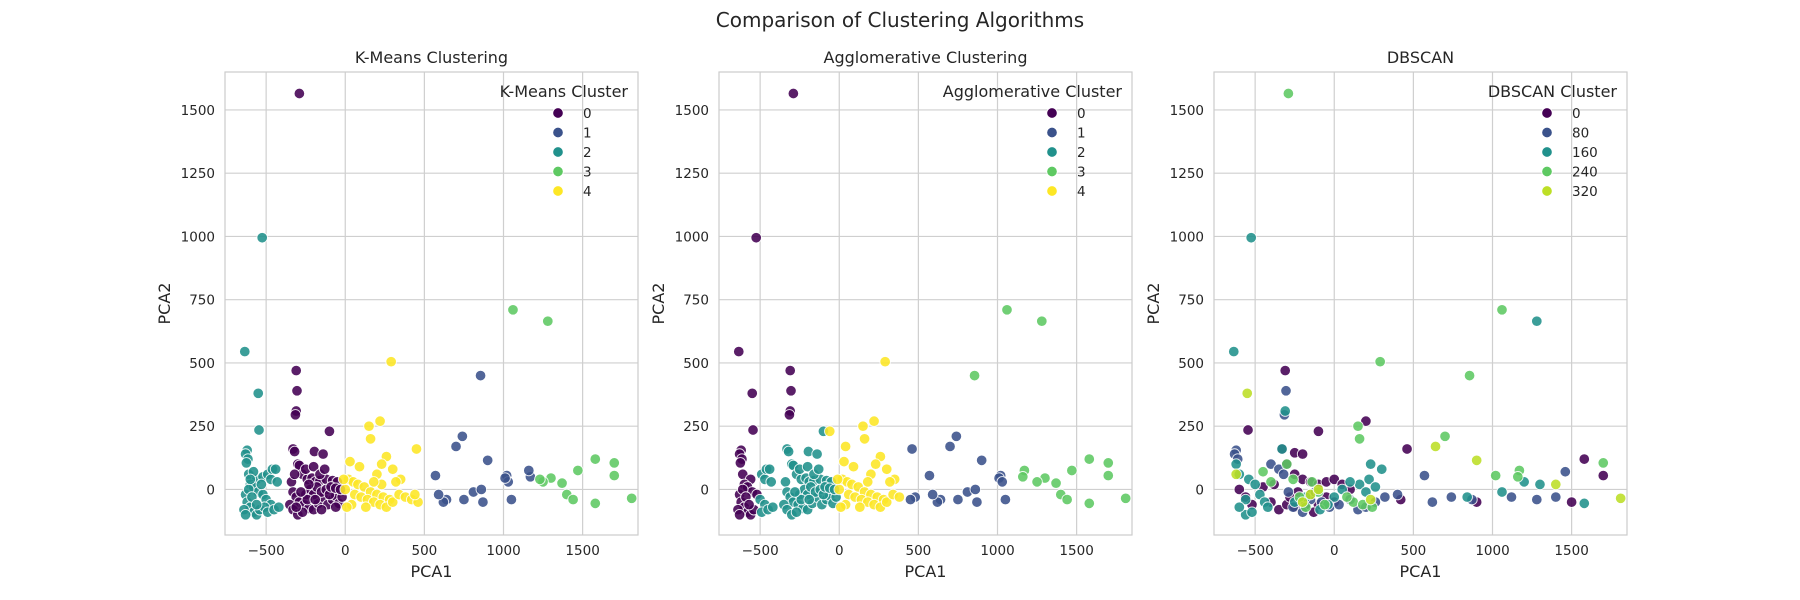 The image size is (1800, 600). Describe the element at coordinates (1033, 141) in the screenshot. I see `legend: Agglomerative Cluster 0 1 2 3 4` at that location.